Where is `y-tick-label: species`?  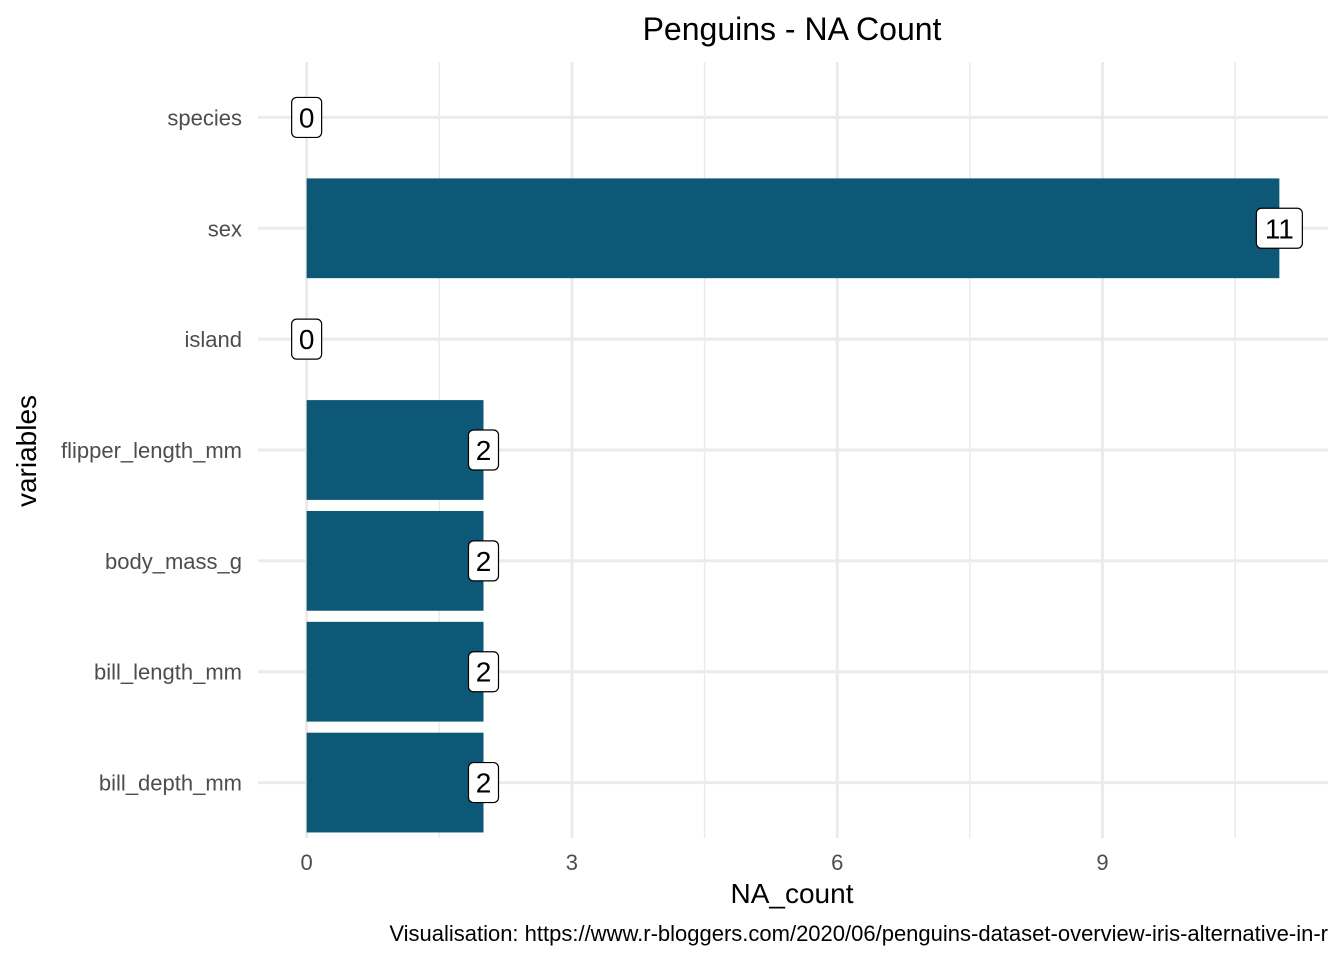 y-tick-label: species is located at coordinates (204, 117).